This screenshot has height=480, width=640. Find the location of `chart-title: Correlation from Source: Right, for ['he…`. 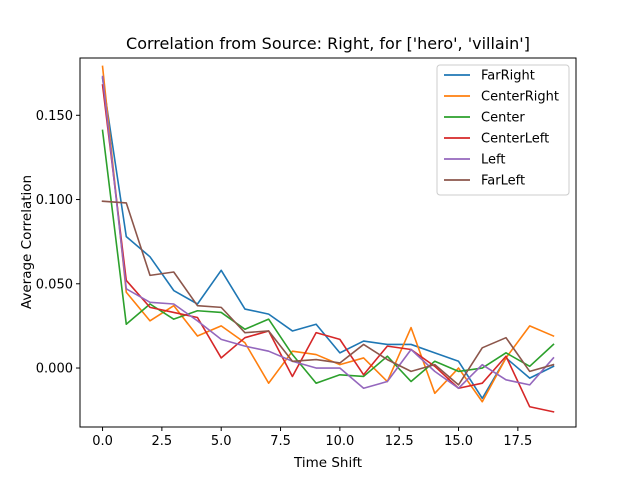

chart-title: Correlation from Source: Right, for ['he… is located at coordinates (328, 43).